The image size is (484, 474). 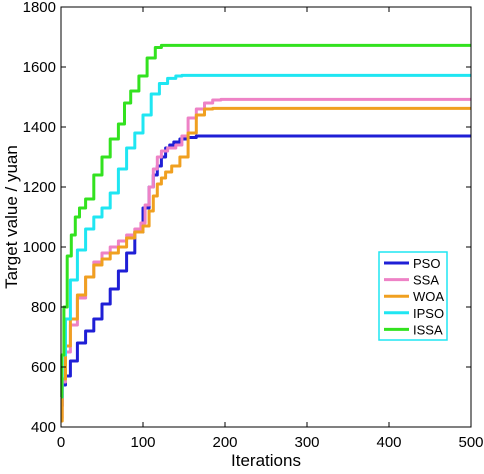 I want to click on legend-label-ipso: IPSO, so click(x=428, y=313).